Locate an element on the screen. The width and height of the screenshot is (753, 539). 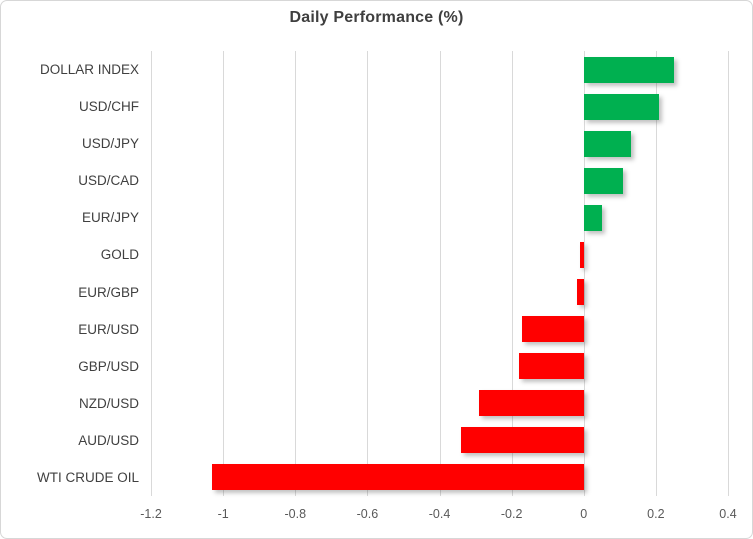
category-label: EUR/USD is located at coordinates (108, 329).